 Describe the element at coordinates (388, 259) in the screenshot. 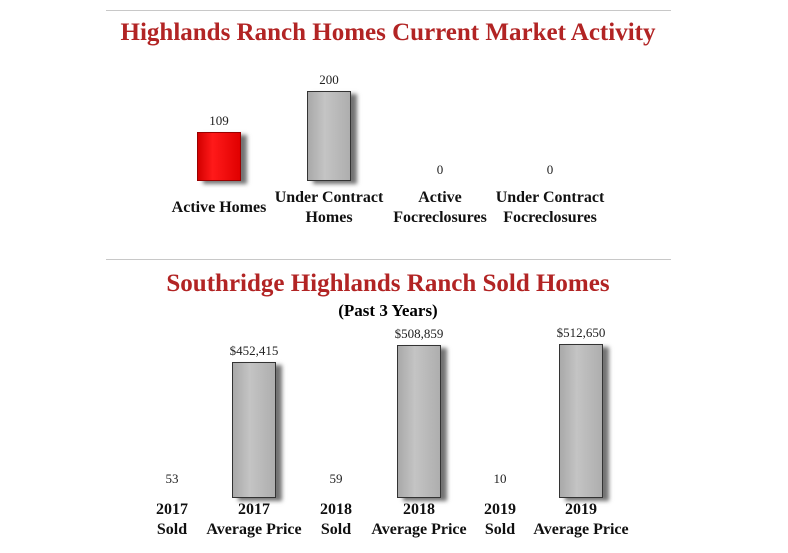

I see `section-divider` at that location.